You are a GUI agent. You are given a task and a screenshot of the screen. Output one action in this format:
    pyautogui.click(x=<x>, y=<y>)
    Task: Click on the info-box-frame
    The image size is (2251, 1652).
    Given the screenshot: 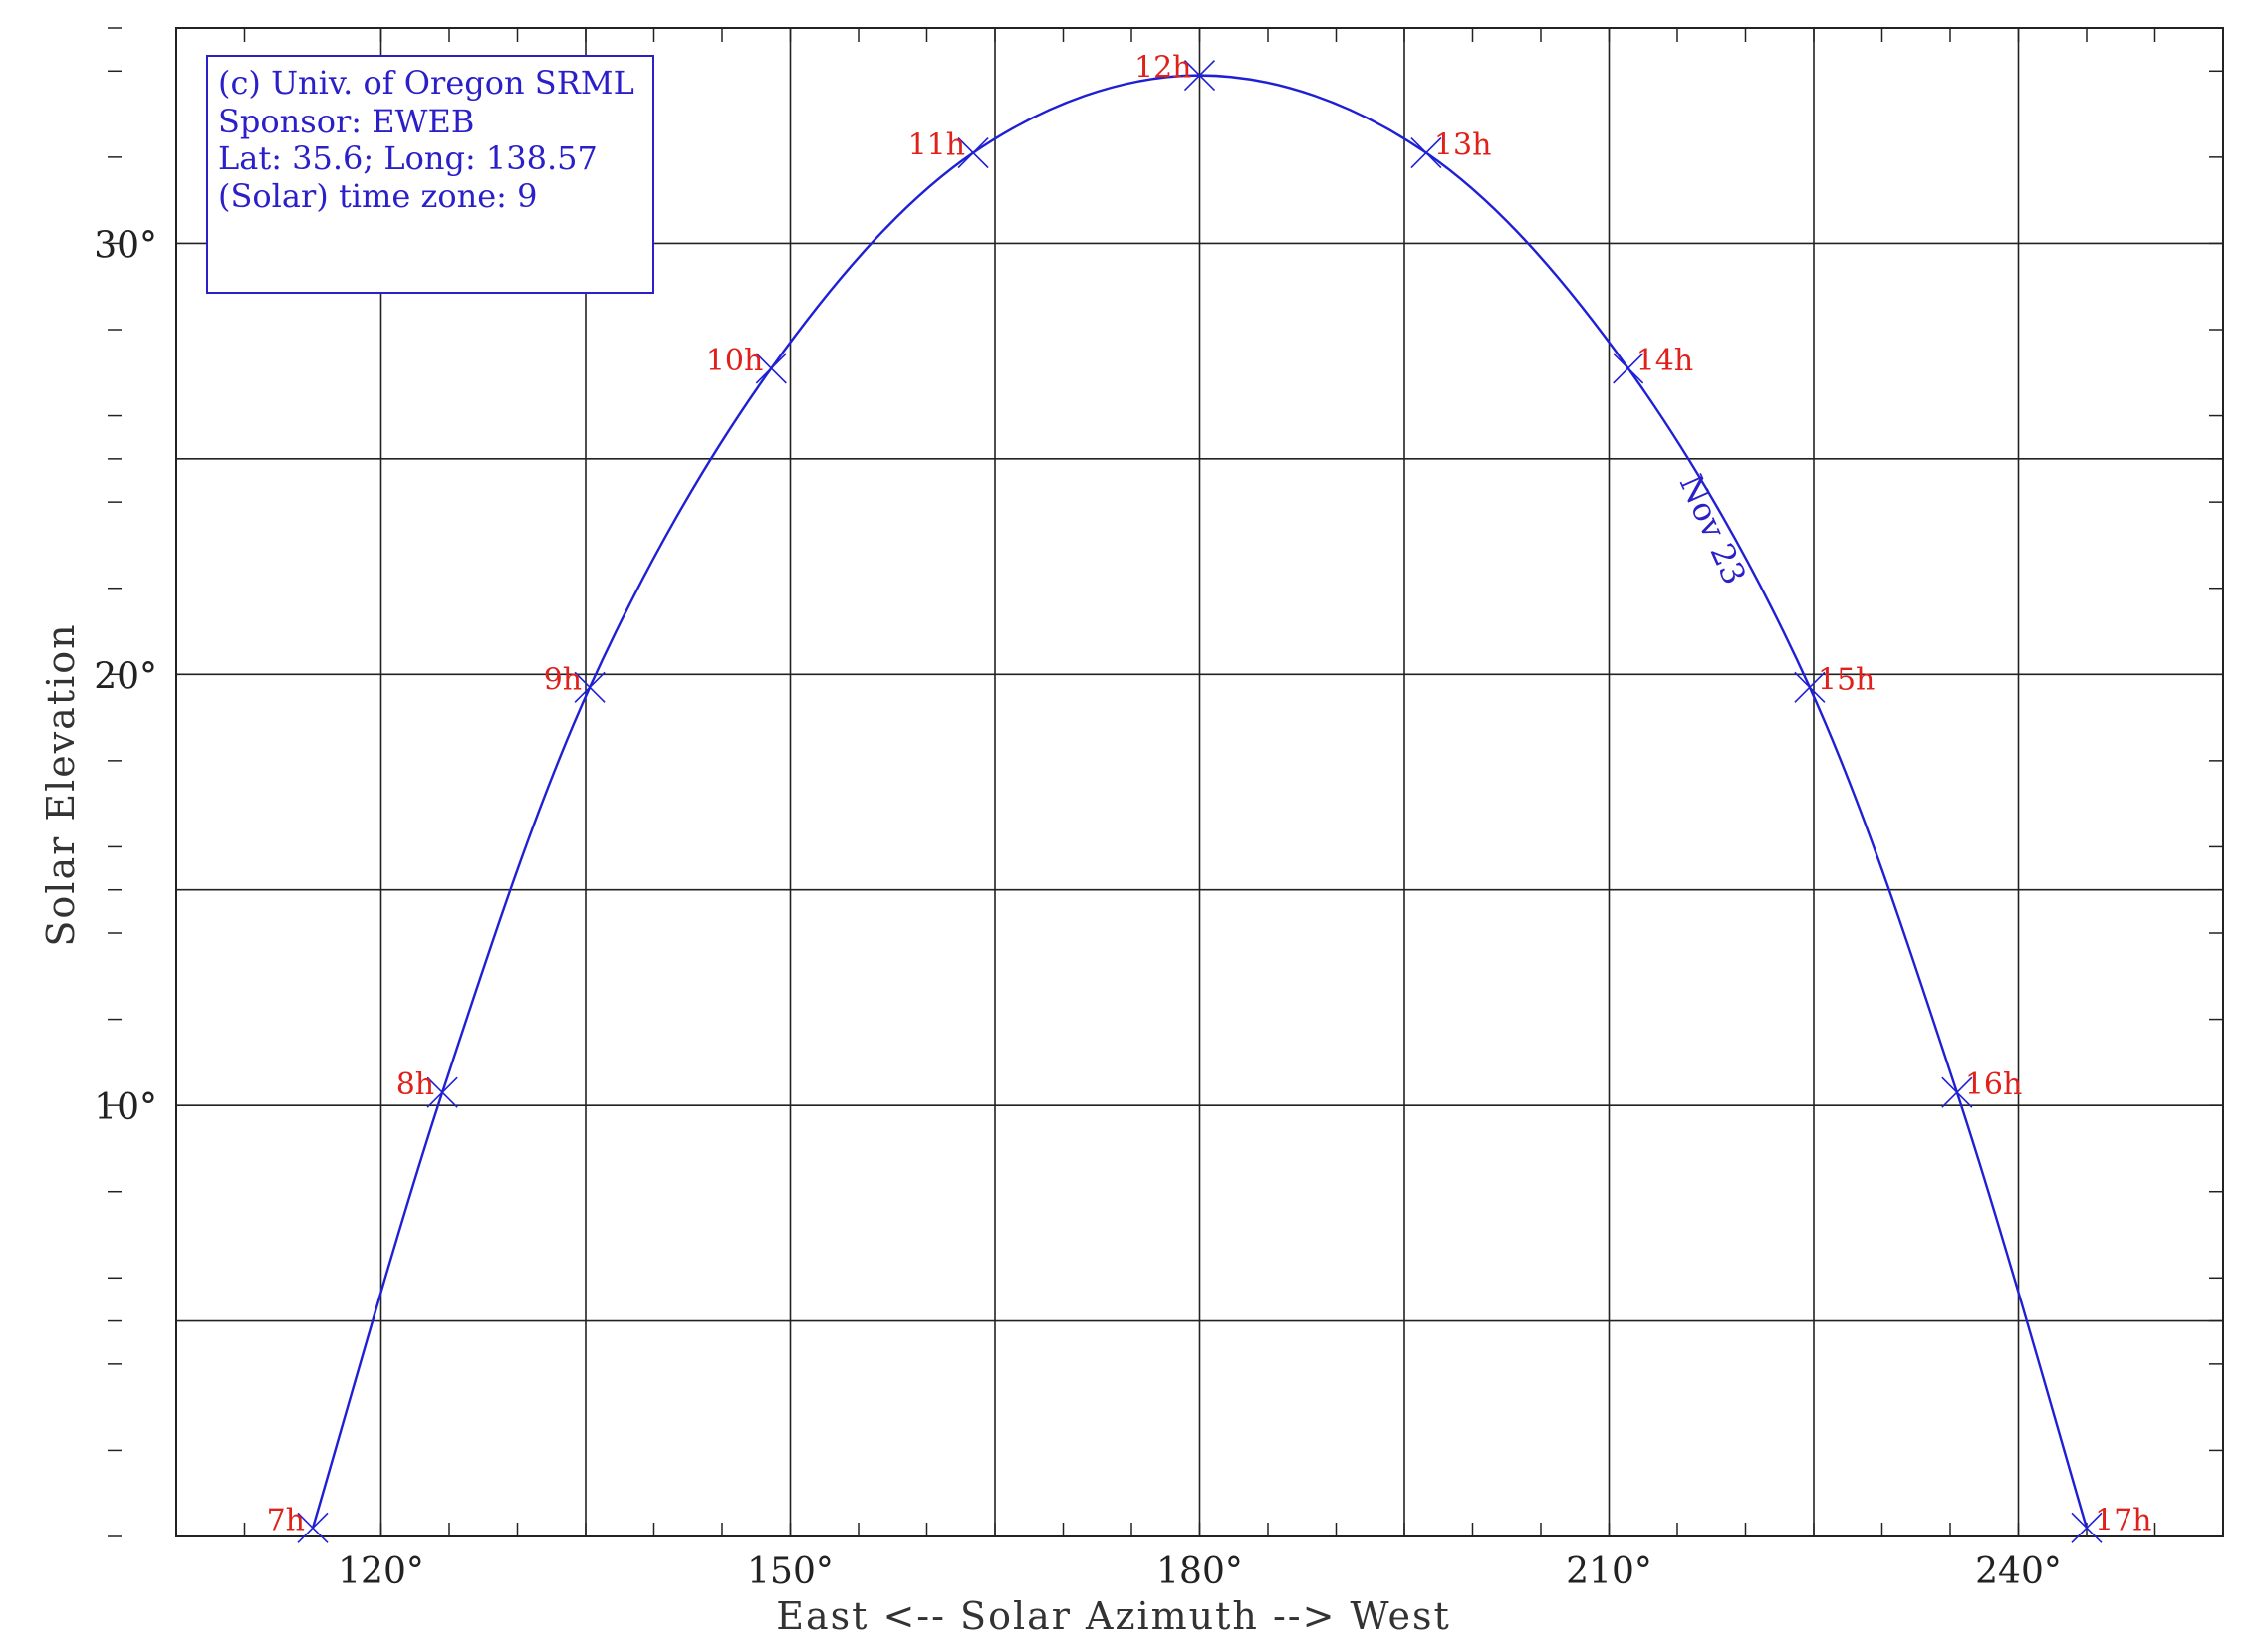 What is the action you would take?
    pyautogui.click(x=430, y=174)
    